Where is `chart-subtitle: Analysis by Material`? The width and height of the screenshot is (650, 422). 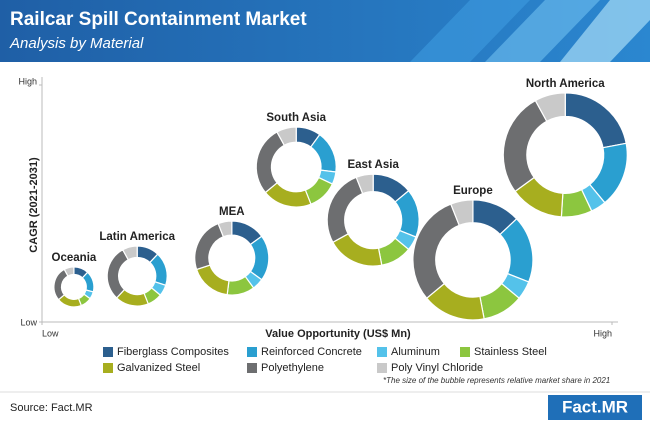
chart-subtitle: Analysis by Material is located at coordinates (76, 43).